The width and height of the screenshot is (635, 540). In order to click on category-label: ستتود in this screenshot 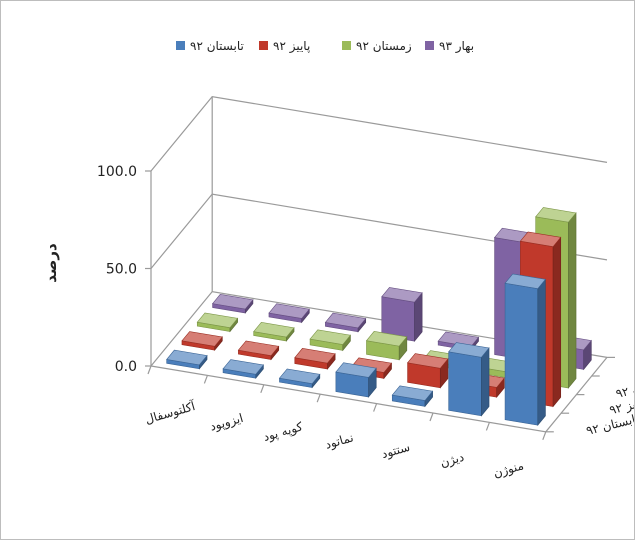, I will do `click(396, 451)`.